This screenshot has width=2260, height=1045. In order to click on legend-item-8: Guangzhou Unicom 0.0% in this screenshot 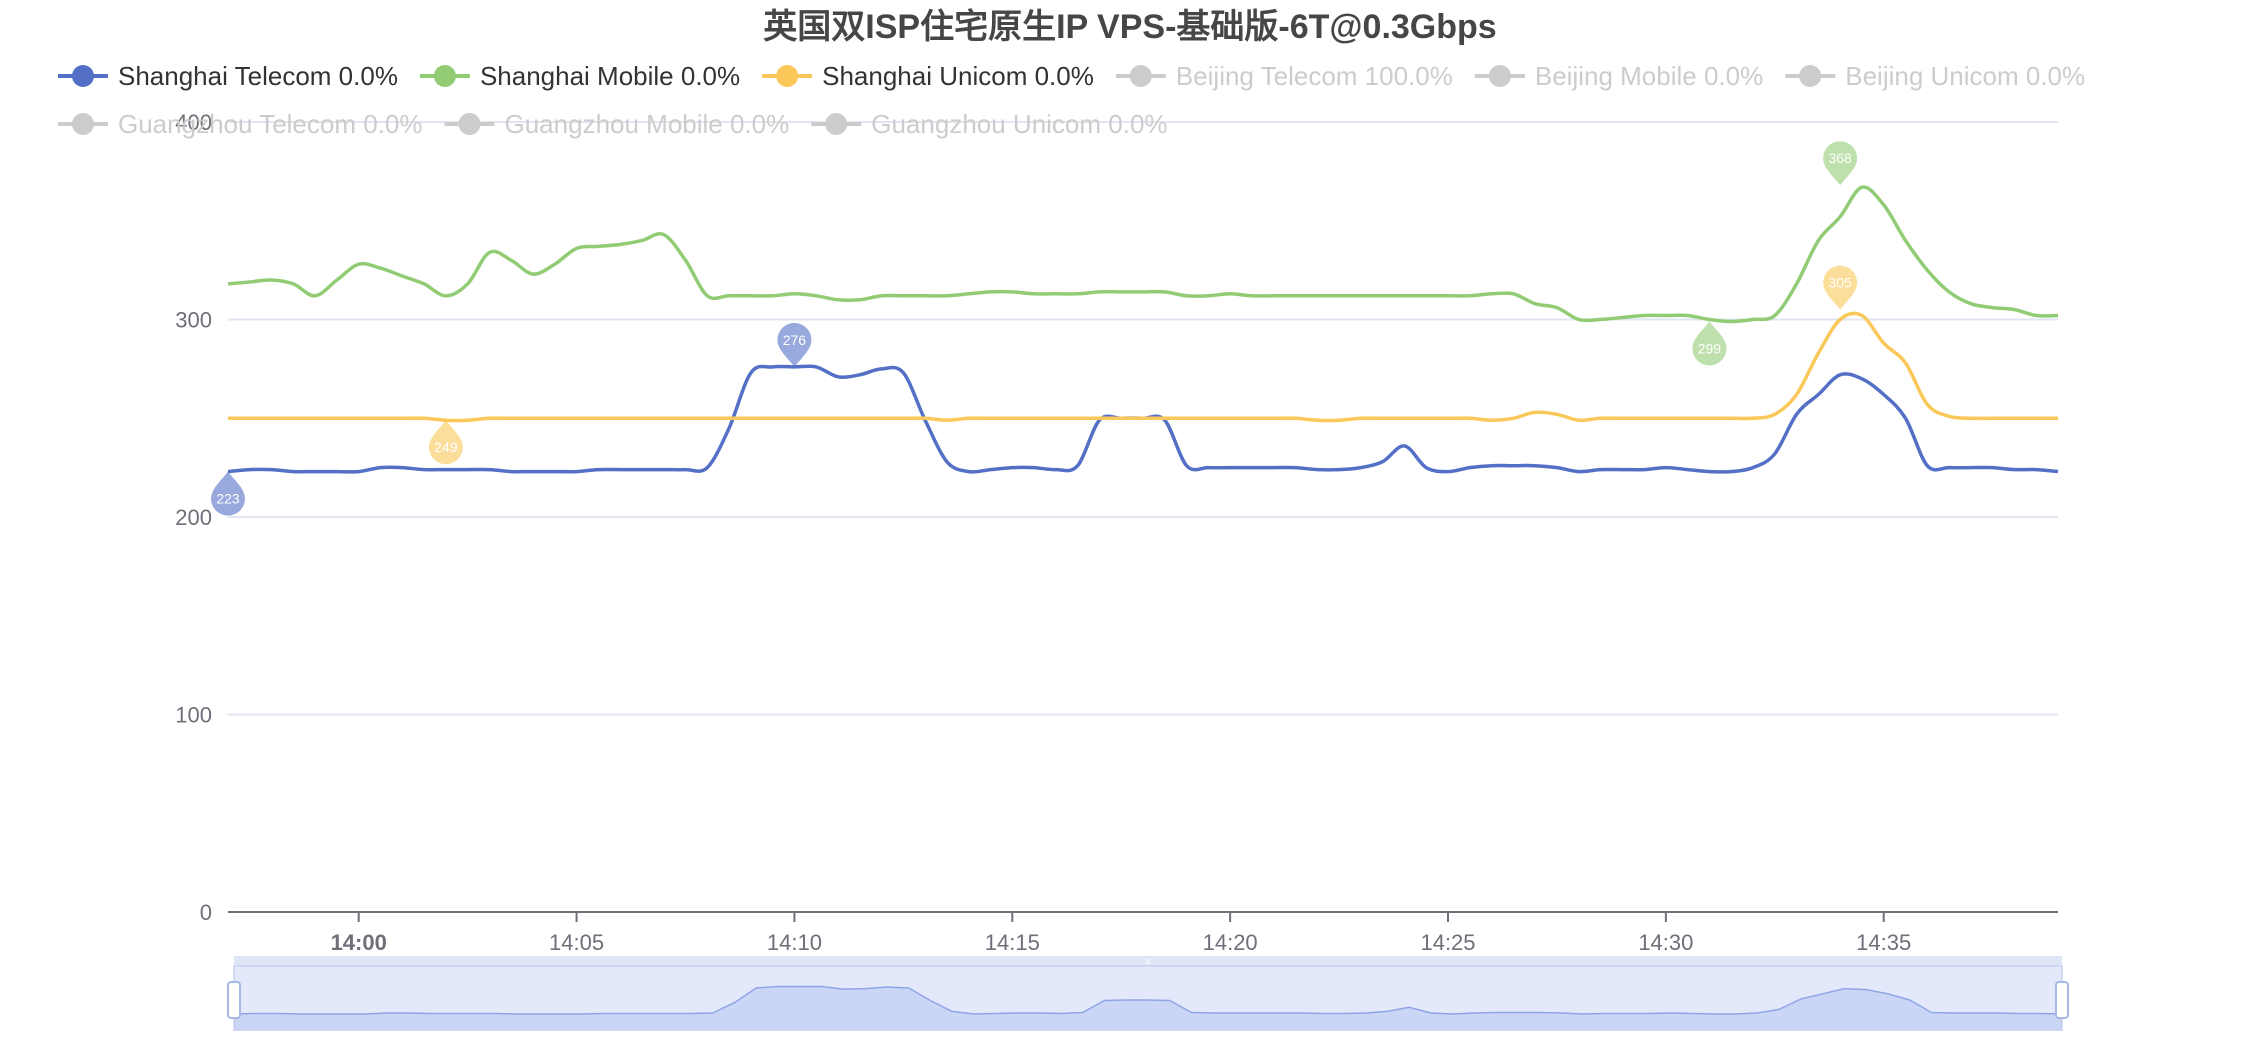, I will do `click(989, 124)`.